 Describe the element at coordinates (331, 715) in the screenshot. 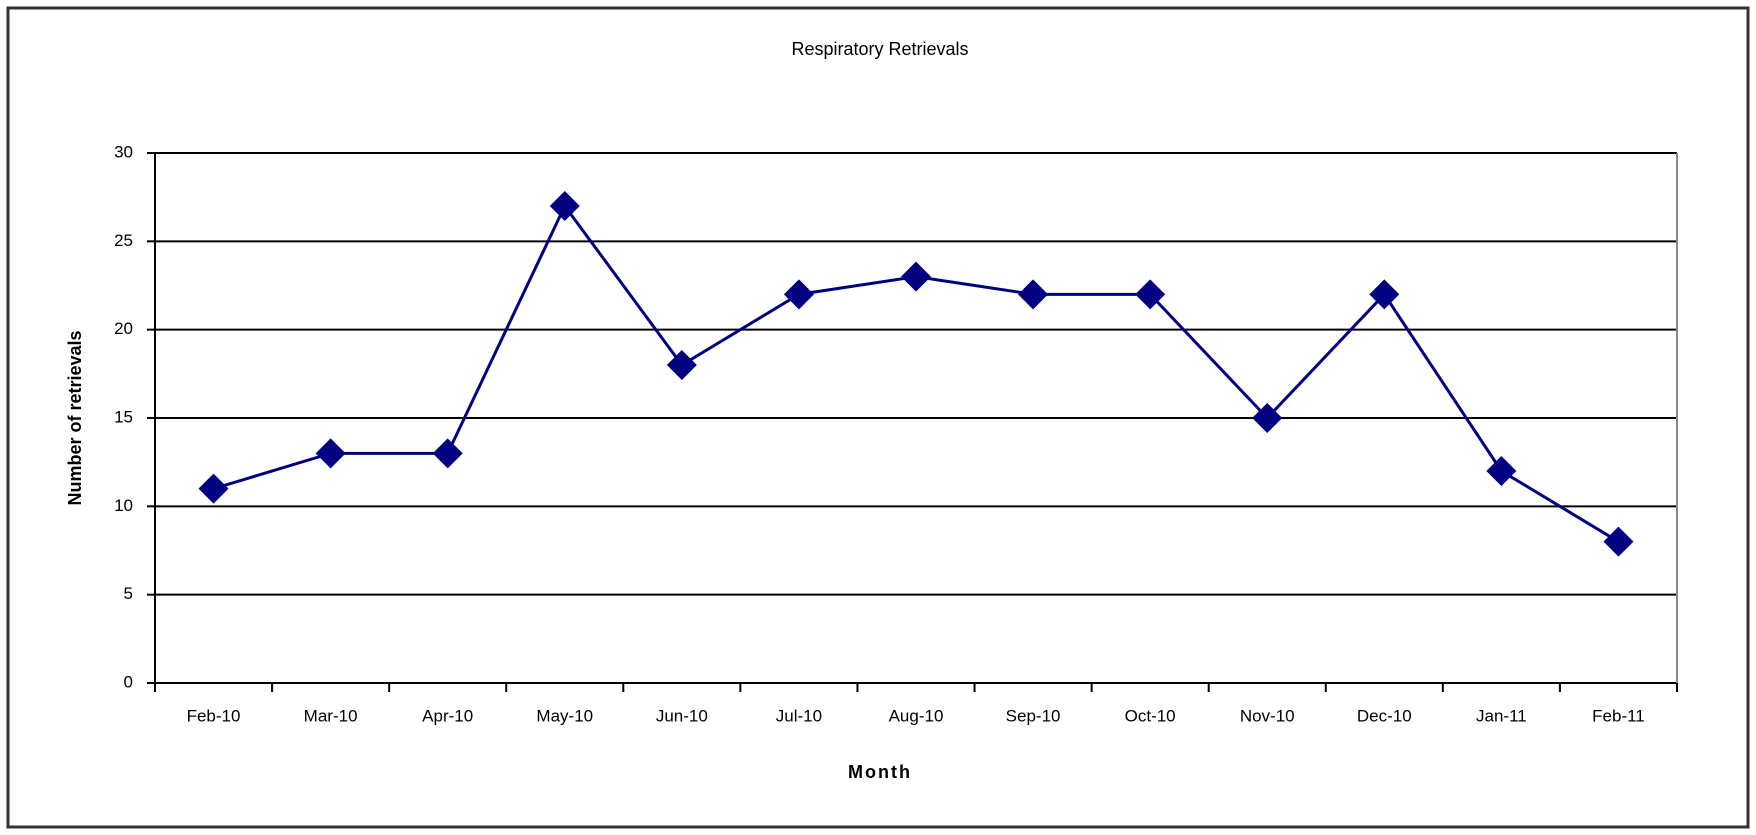

I see `x-tick-label: Mar-10` at that location.